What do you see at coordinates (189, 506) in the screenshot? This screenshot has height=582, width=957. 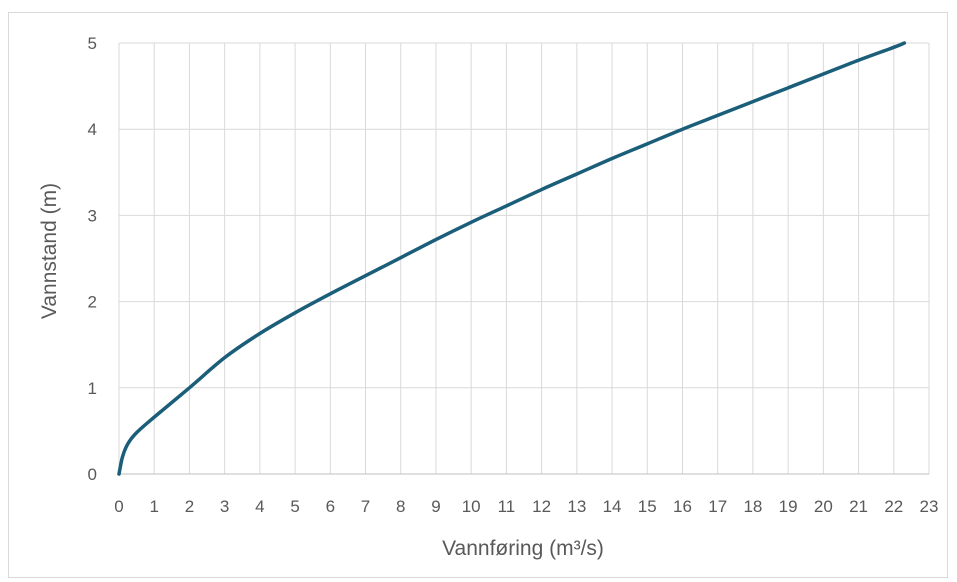 I see `x-tick-label: 2` at bounding box center [189, 506].